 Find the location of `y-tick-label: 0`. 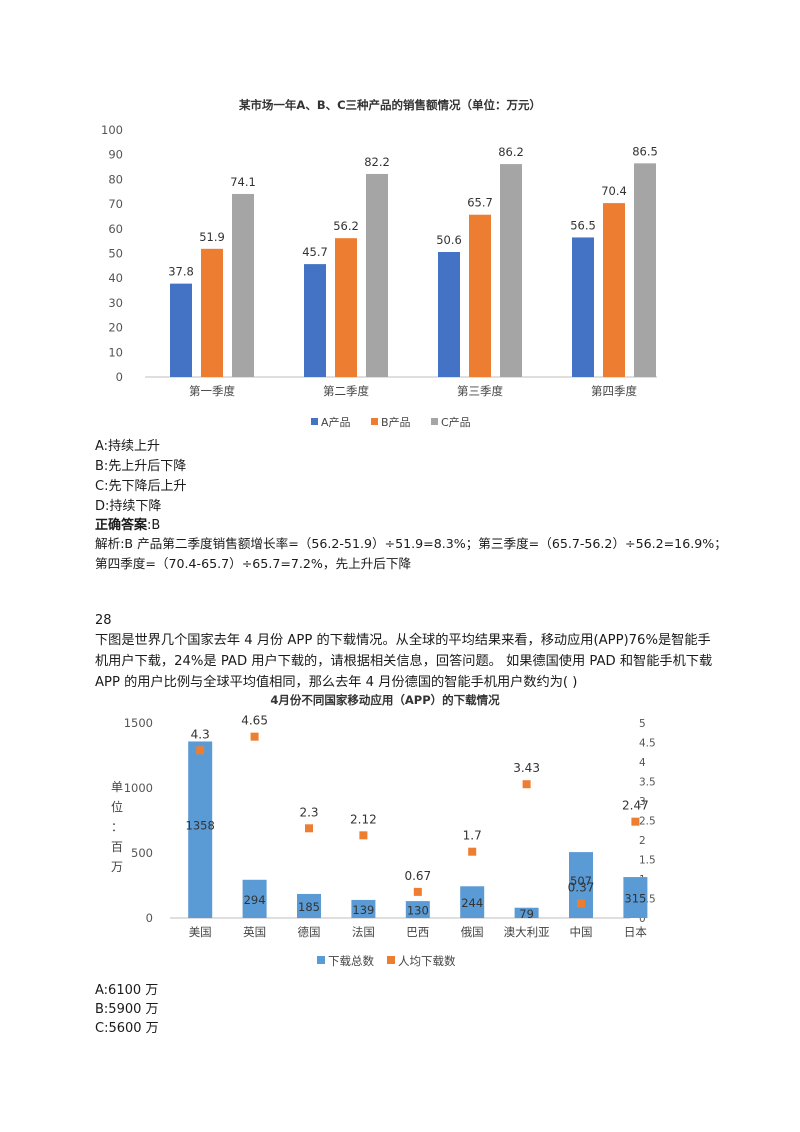

y-tick-label: 0 is located at coordinates (119, 377).